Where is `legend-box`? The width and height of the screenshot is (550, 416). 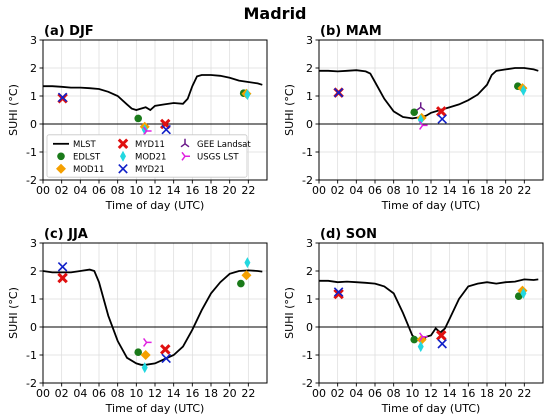 legend-box is located at coordinates (147, 156).